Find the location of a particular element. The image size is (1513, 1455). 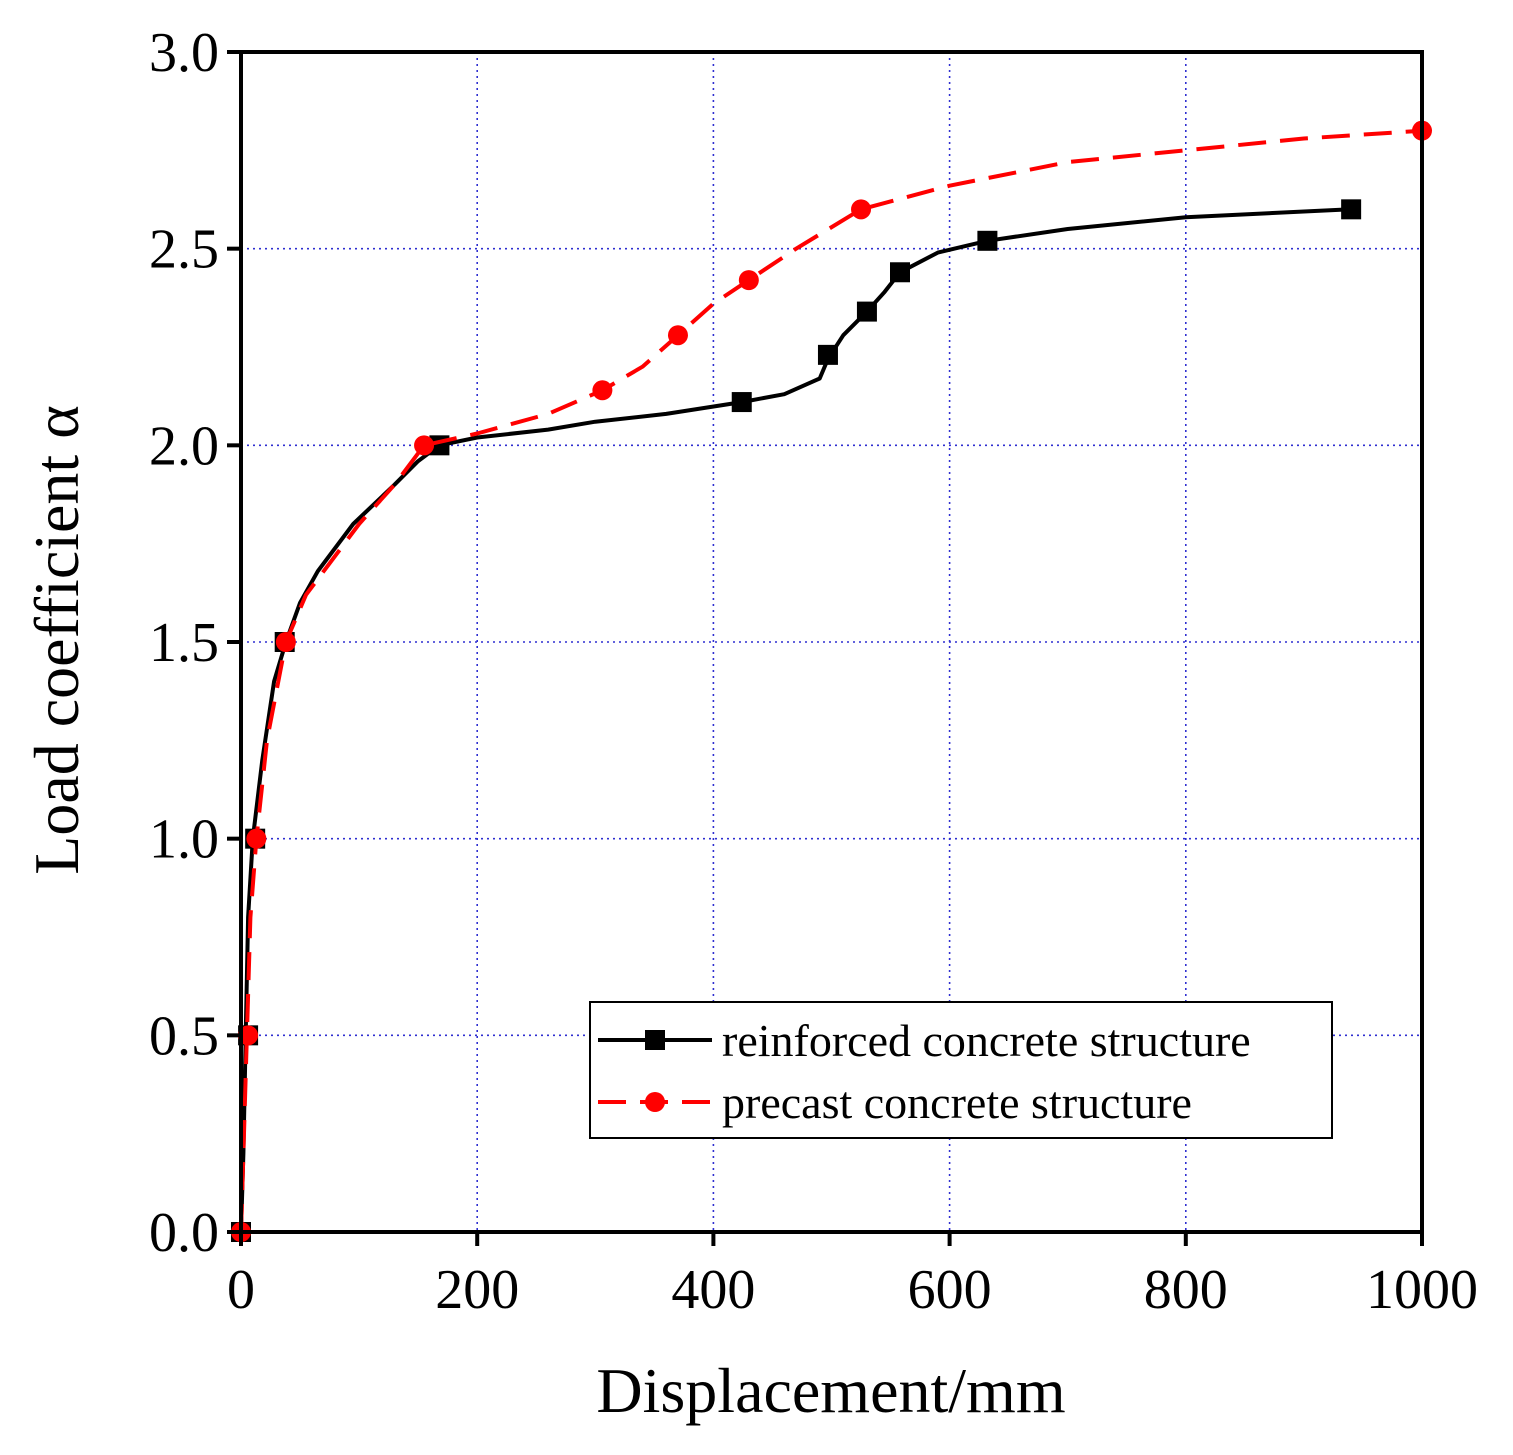

y-tick-label: 2.0 is located at coordinates (184, 446).